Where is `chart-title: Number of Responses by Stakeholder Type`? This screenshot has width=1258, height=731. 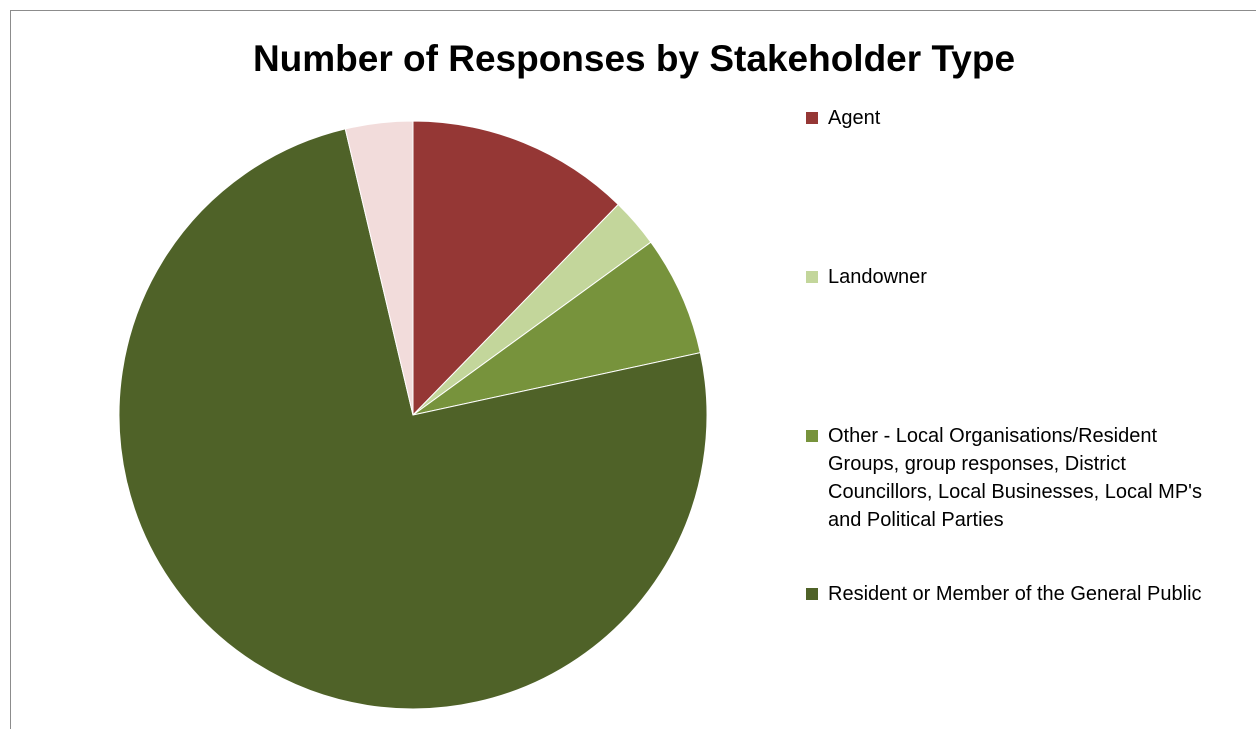
chart-title: Number of Responses by Stakeholder Type is located at coordinates (634, 58).